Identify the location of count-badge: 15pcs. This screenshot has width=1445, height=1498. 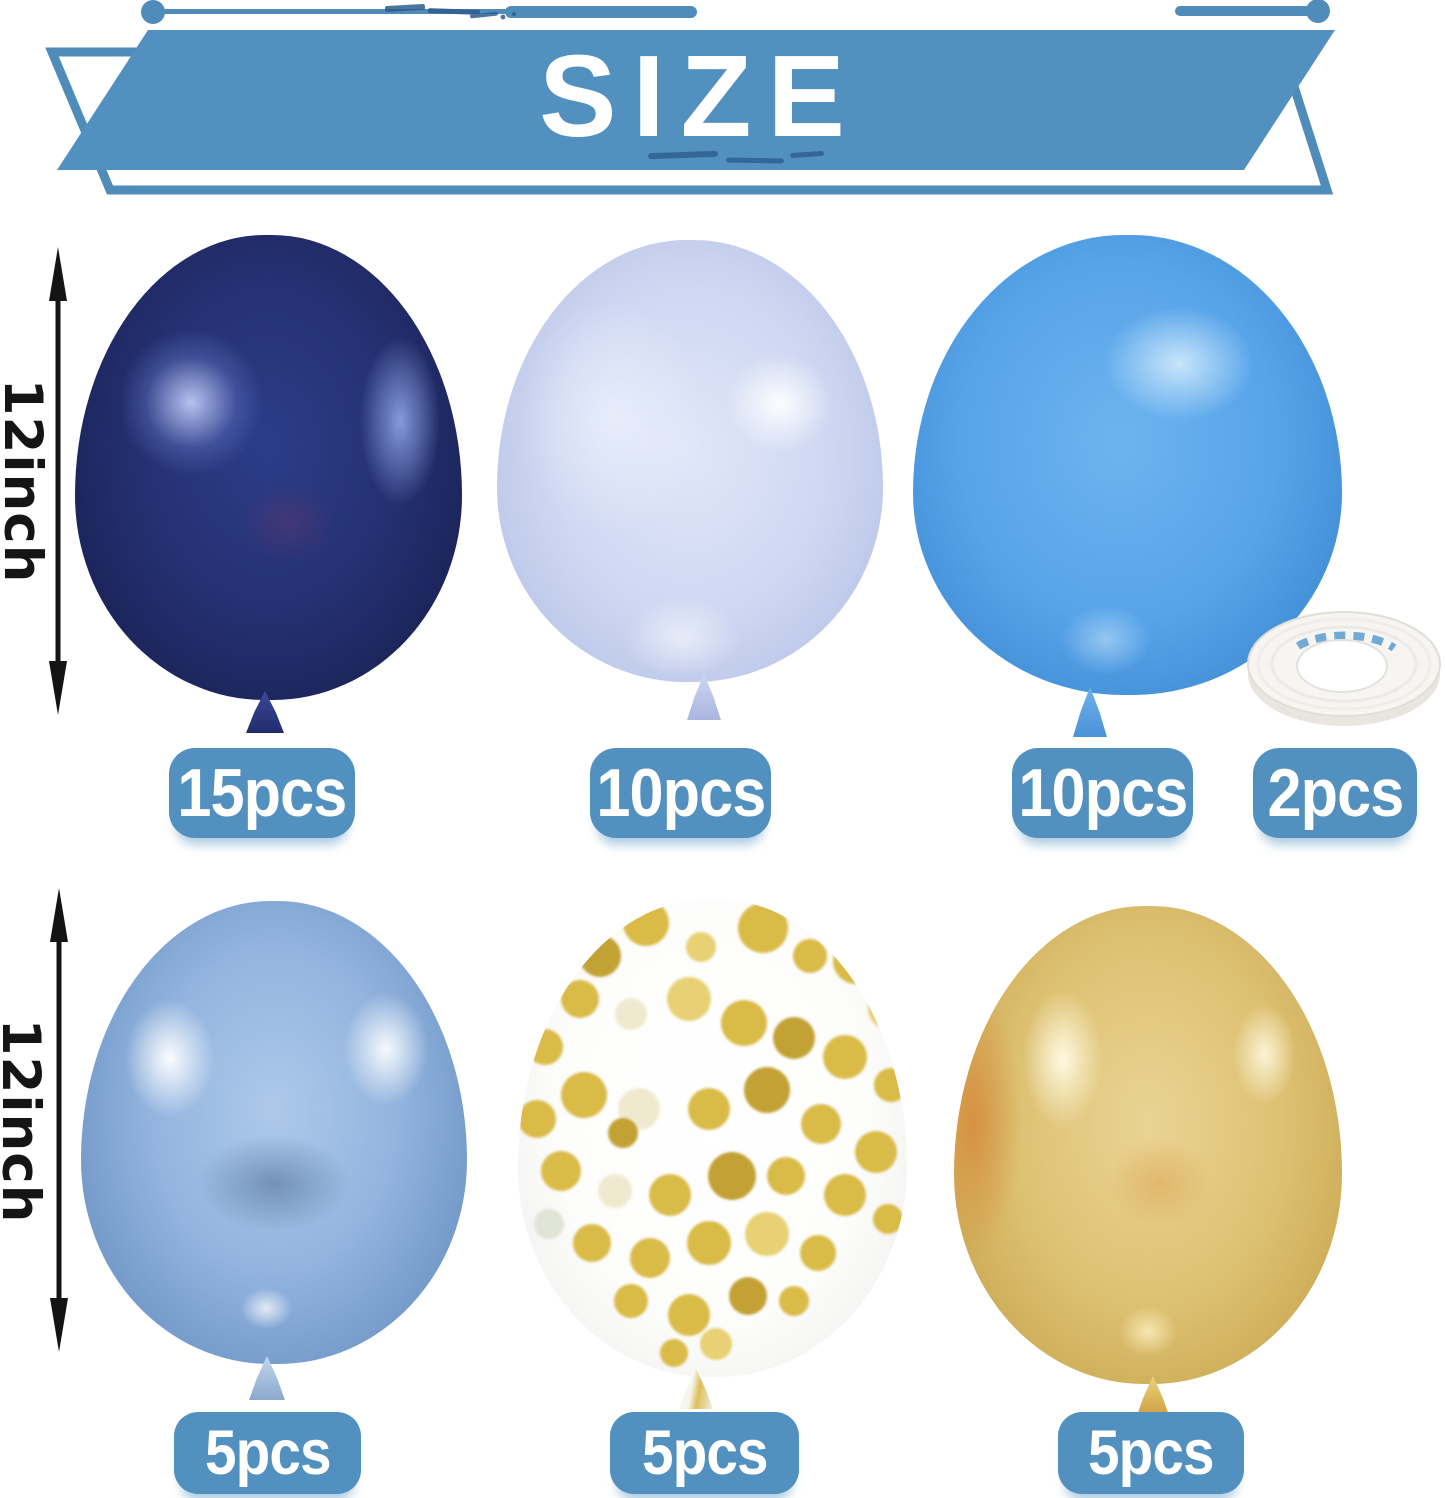
(262, 793).